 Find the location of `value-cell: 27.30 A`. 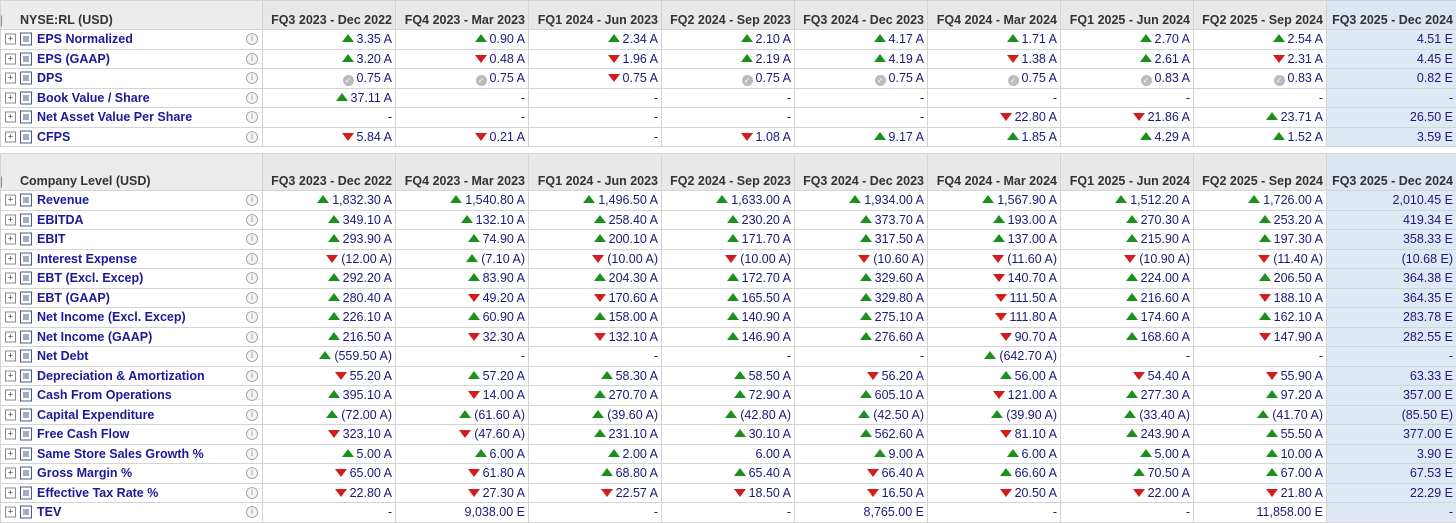

value-cell: 27.30 A is located at coordinates (462, 493).